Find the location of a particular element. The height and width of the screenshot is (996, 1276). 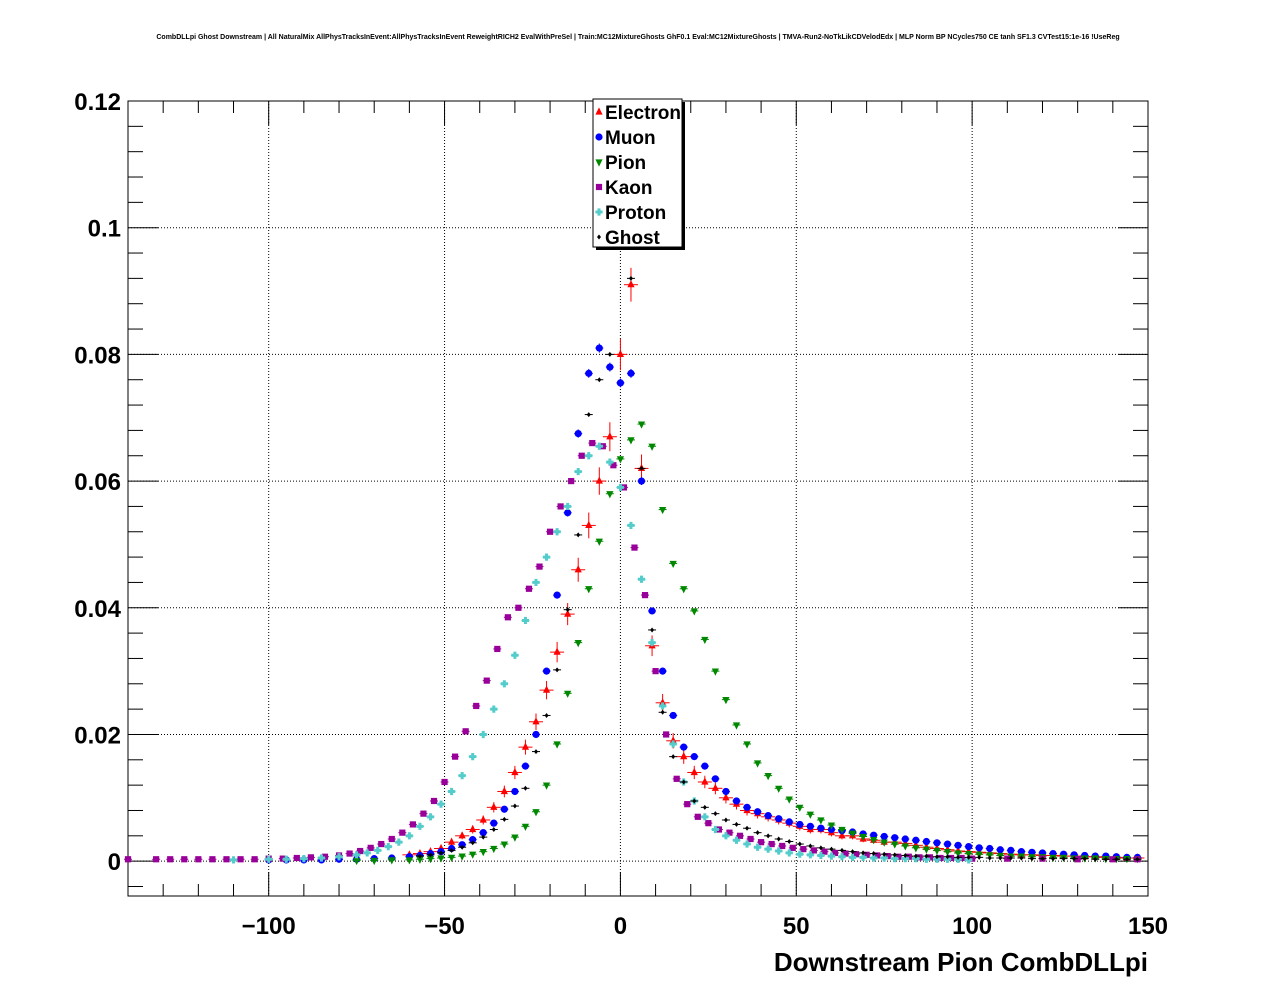

x-tick-label: 100 is located at coordinates (972, 926).